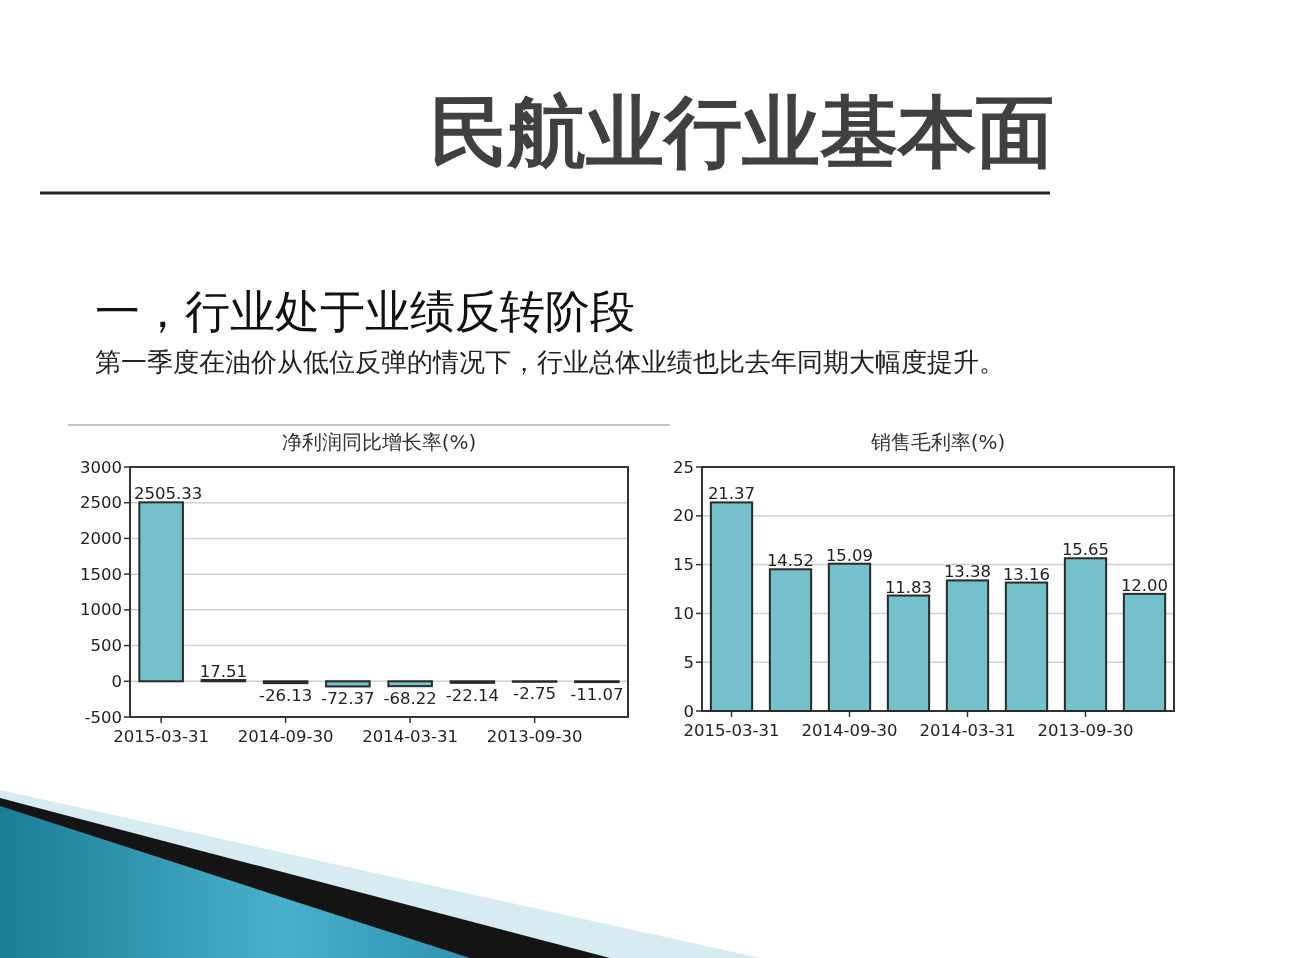 This screenshot has width=1308, height=958. What do you see at coordinates (1144, 585) in the screenshot?
I see `data-label: 12.00` at bounding box center [1144, 585].